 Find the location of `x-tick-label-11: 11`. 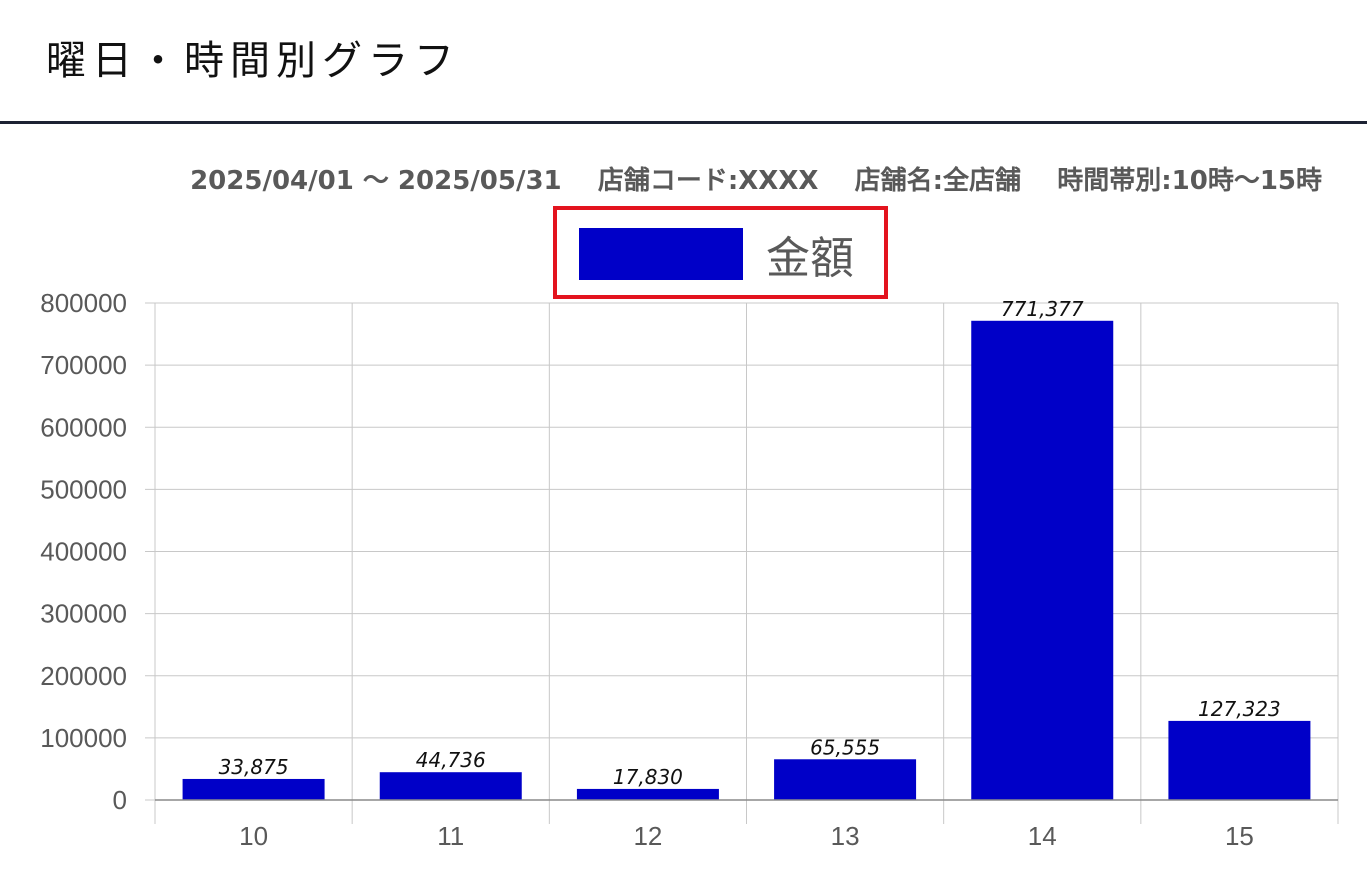

x-tick-label-11: 11 is located at coordinates (450, 836).